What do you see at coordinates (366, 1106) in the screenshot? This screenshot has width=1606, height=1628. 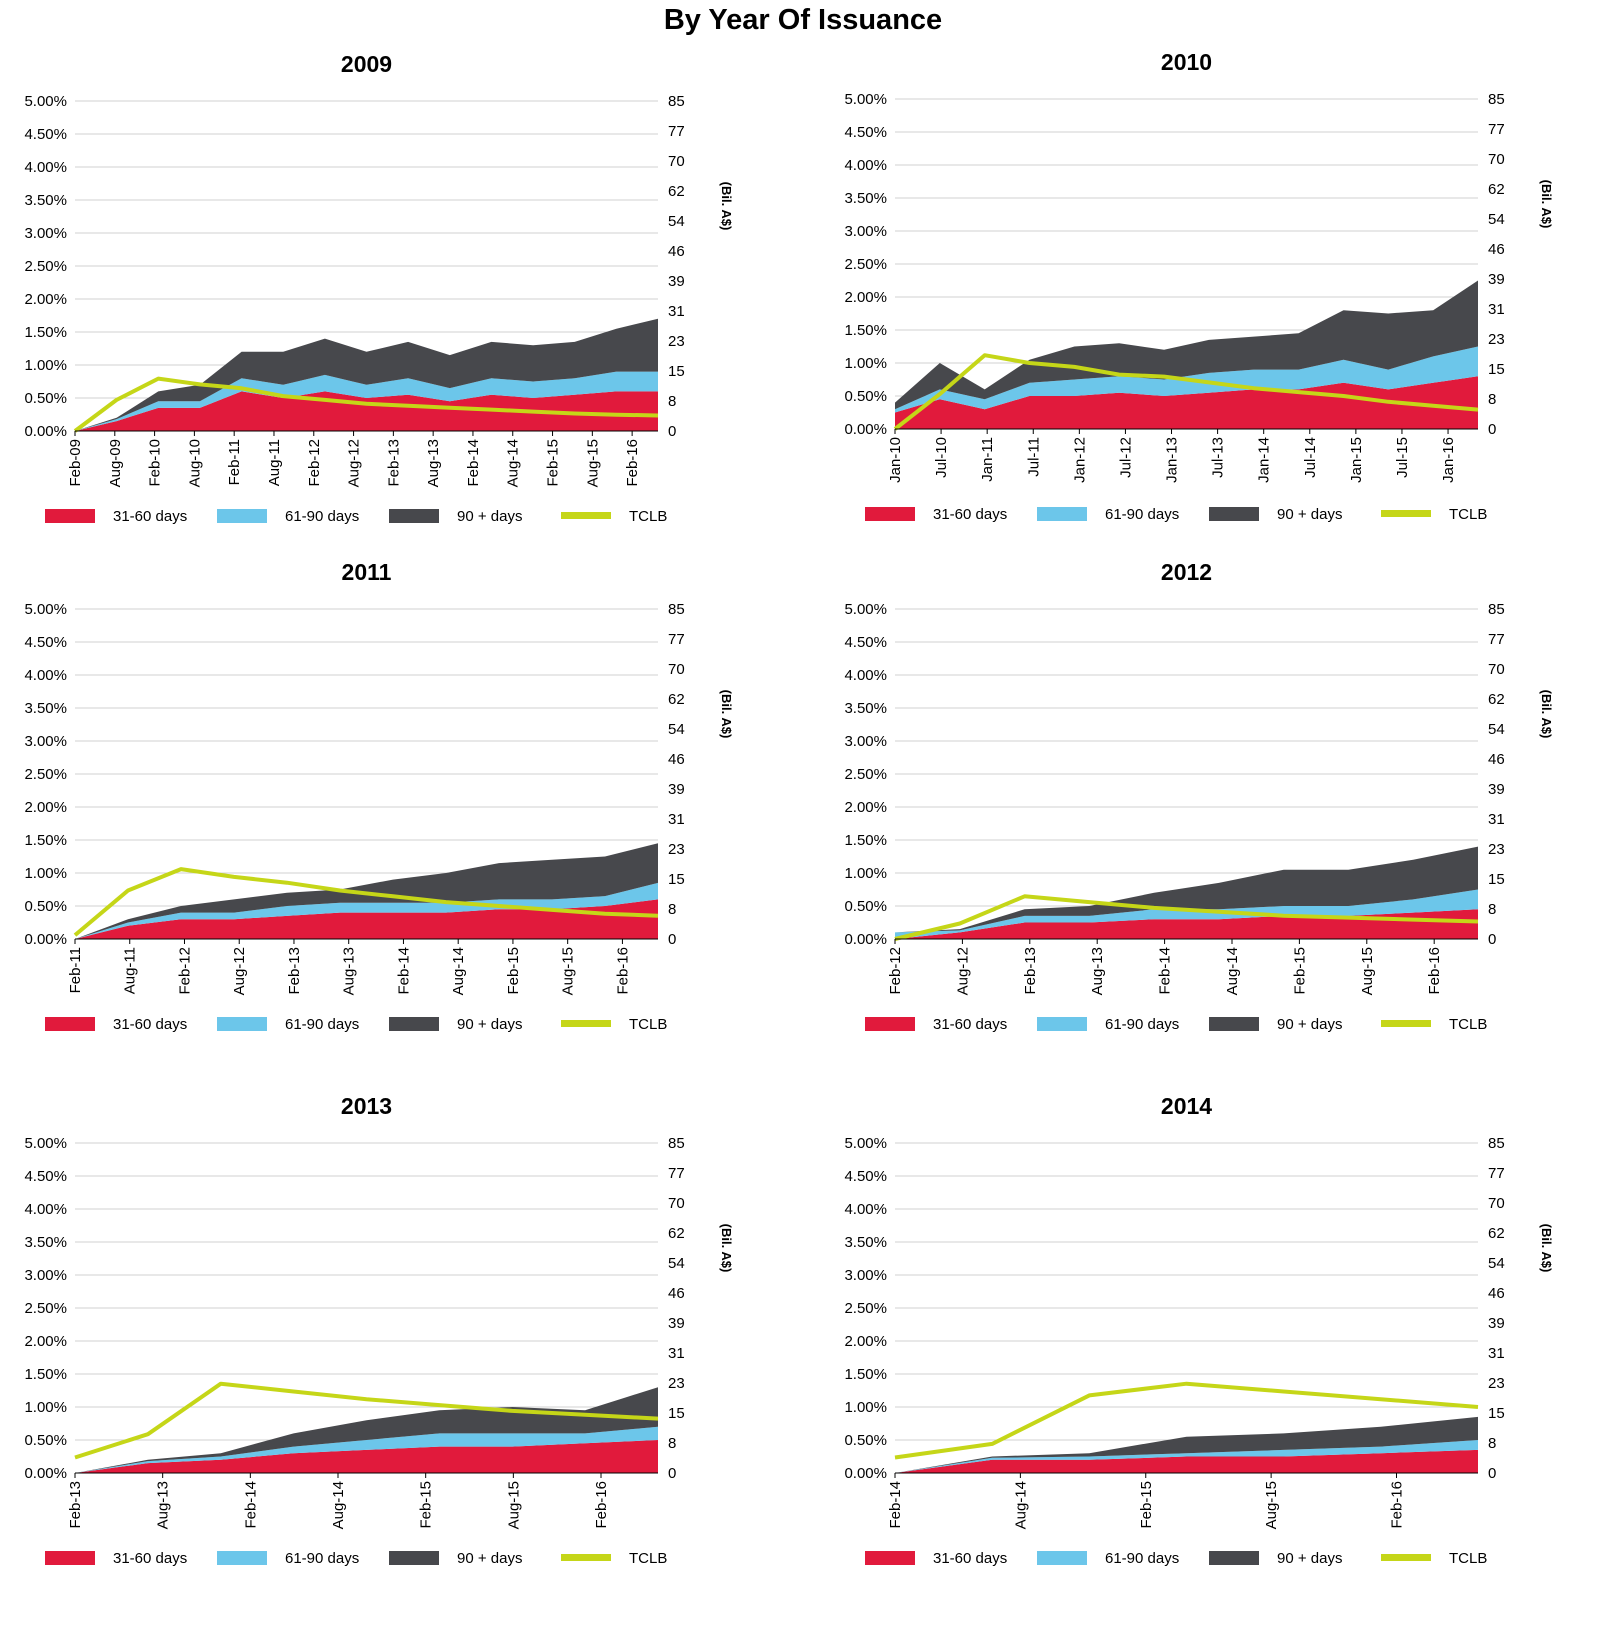 I see `chart-title: 2013` at bounding box center [366, 1106].